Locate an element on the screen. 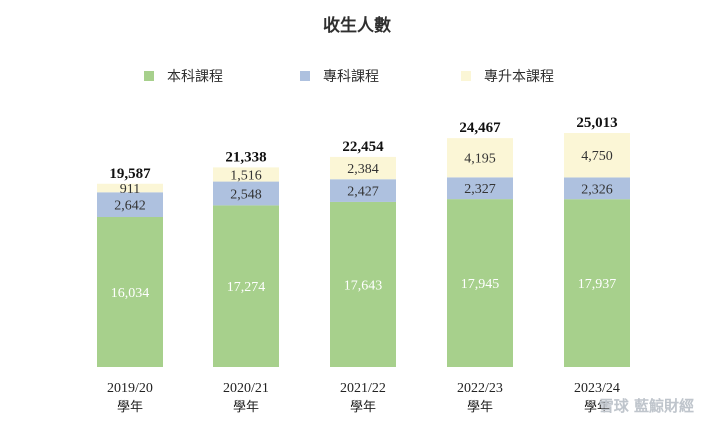 This screenshot has height=427, width=715. legend-label-2: 專科課程 is located at coordinates (351, 77).